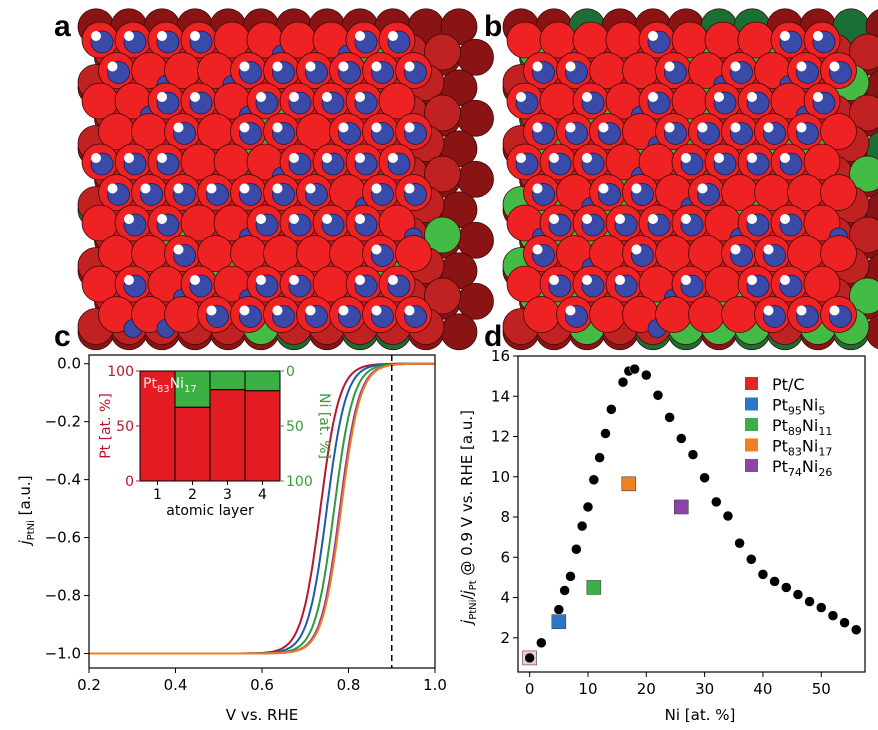 The image size is (878, 730). Describe the element at coordinates (493, 336) in the screenshot. I see `panel-label-d: d` at that location.